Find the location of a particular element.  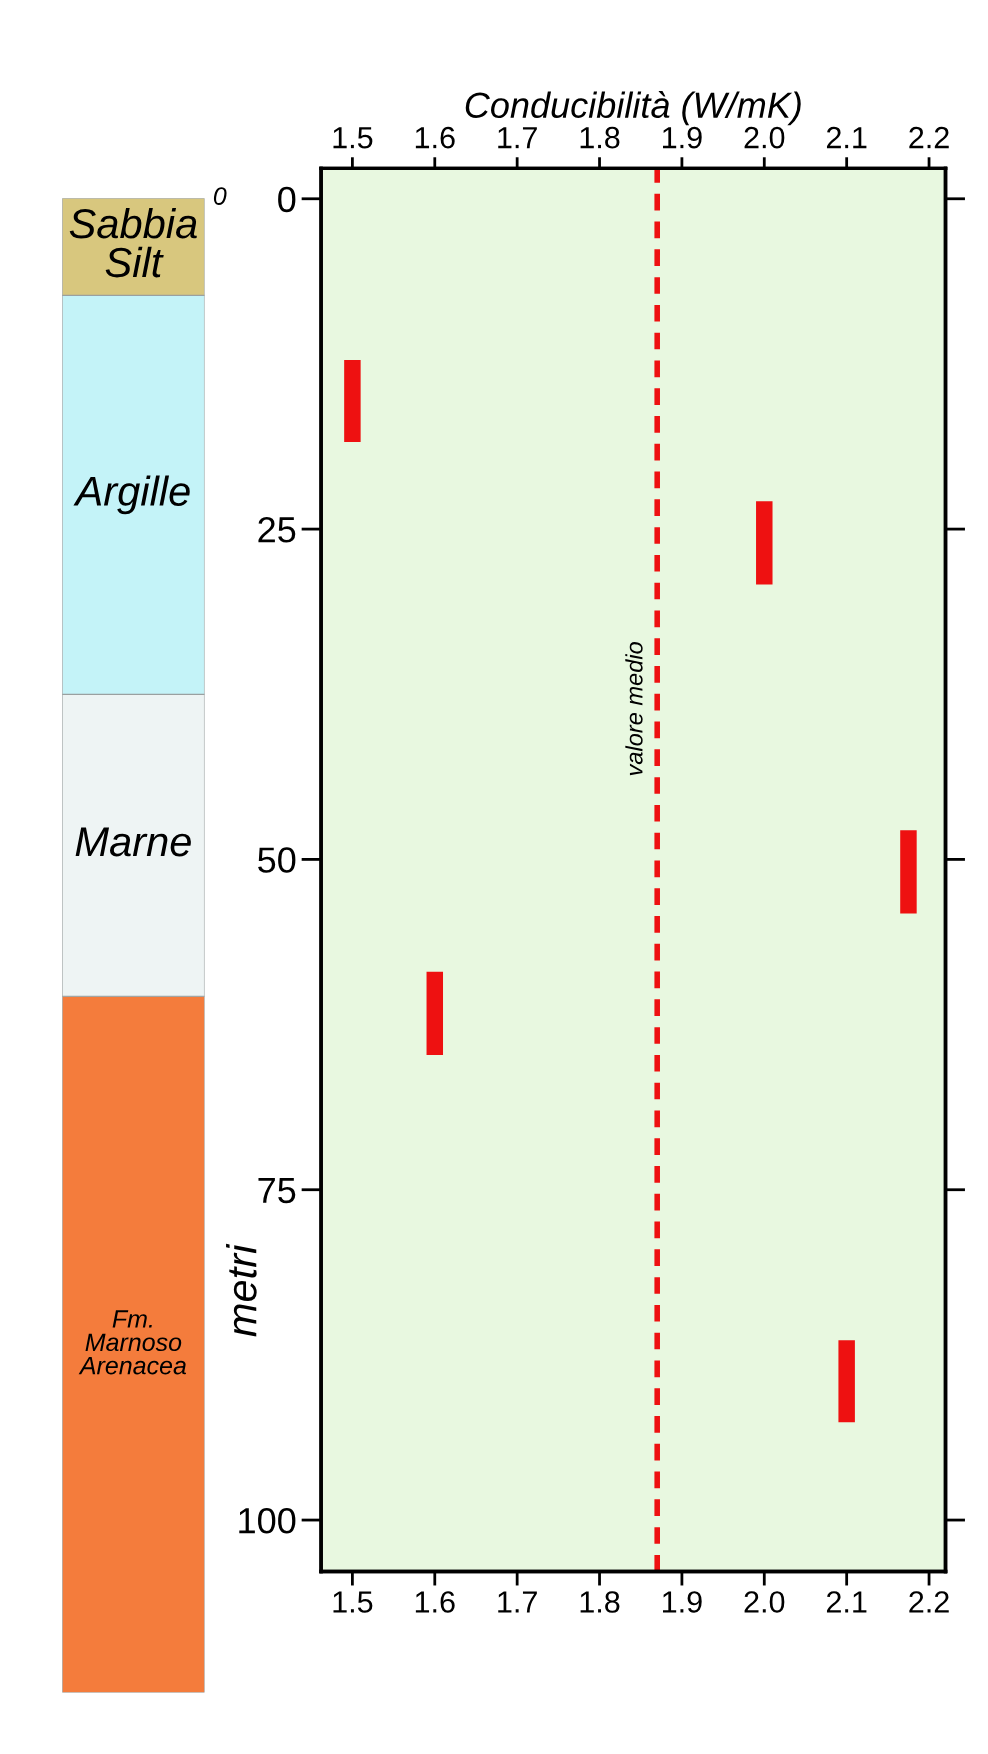

x2-tick-label: 2.1 is located at coordinates (846, 137).